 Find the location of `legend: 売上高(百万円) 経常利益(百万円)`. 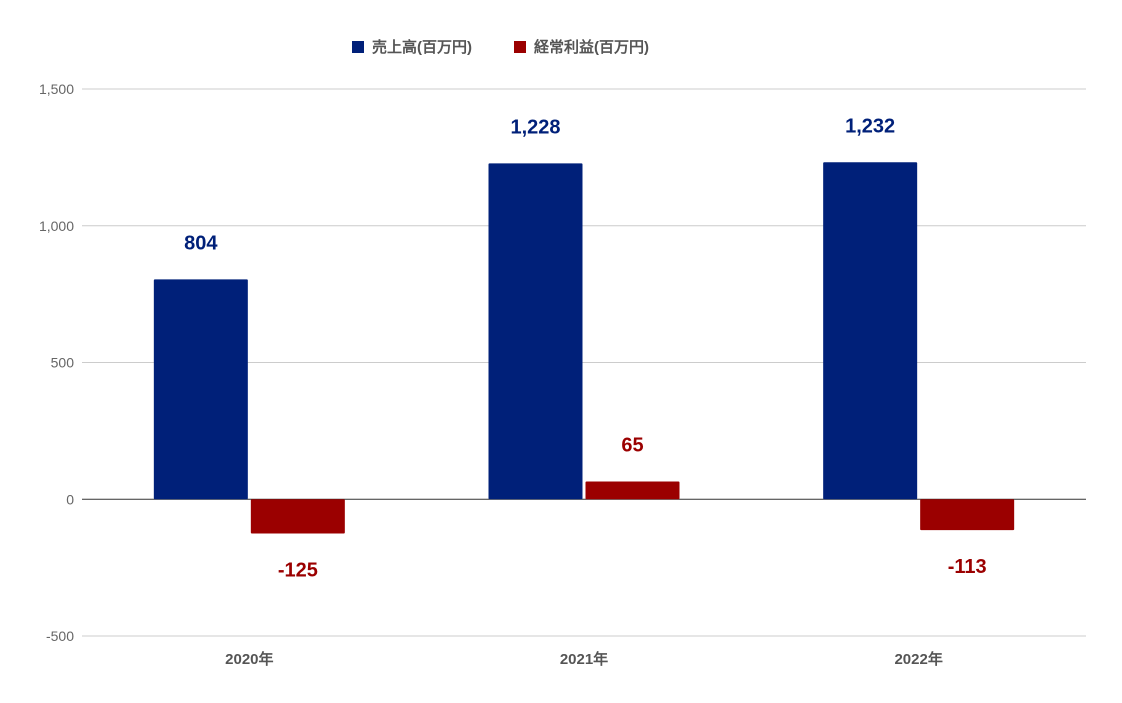

legend: 売上高(百万円) 経常利益(百万円) is located at coordinates (561, 46).